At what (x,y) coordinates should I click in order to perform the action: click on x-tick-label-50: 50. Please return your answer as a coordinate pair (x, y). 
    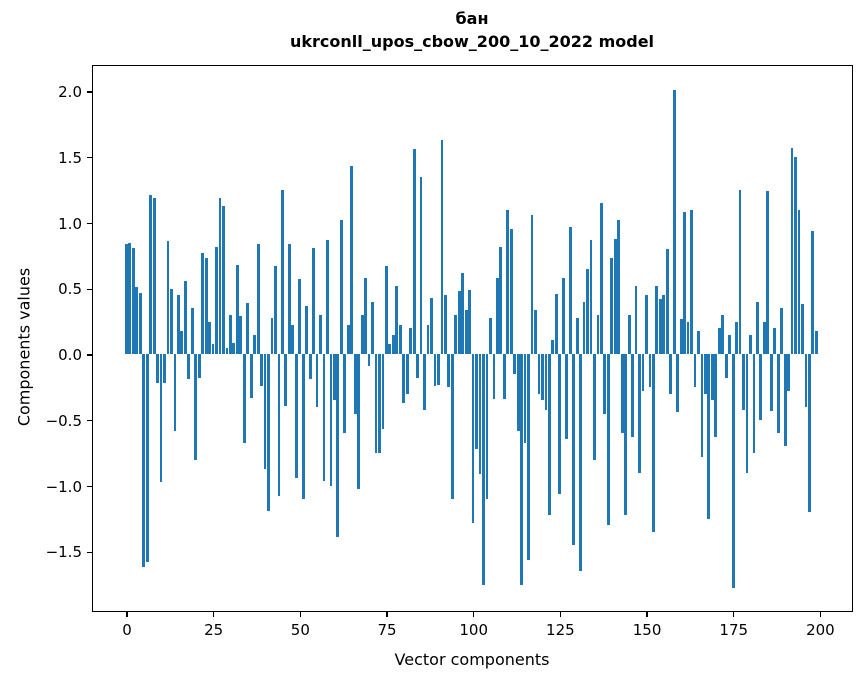
    Looking at the image, I should click on (300, 630).